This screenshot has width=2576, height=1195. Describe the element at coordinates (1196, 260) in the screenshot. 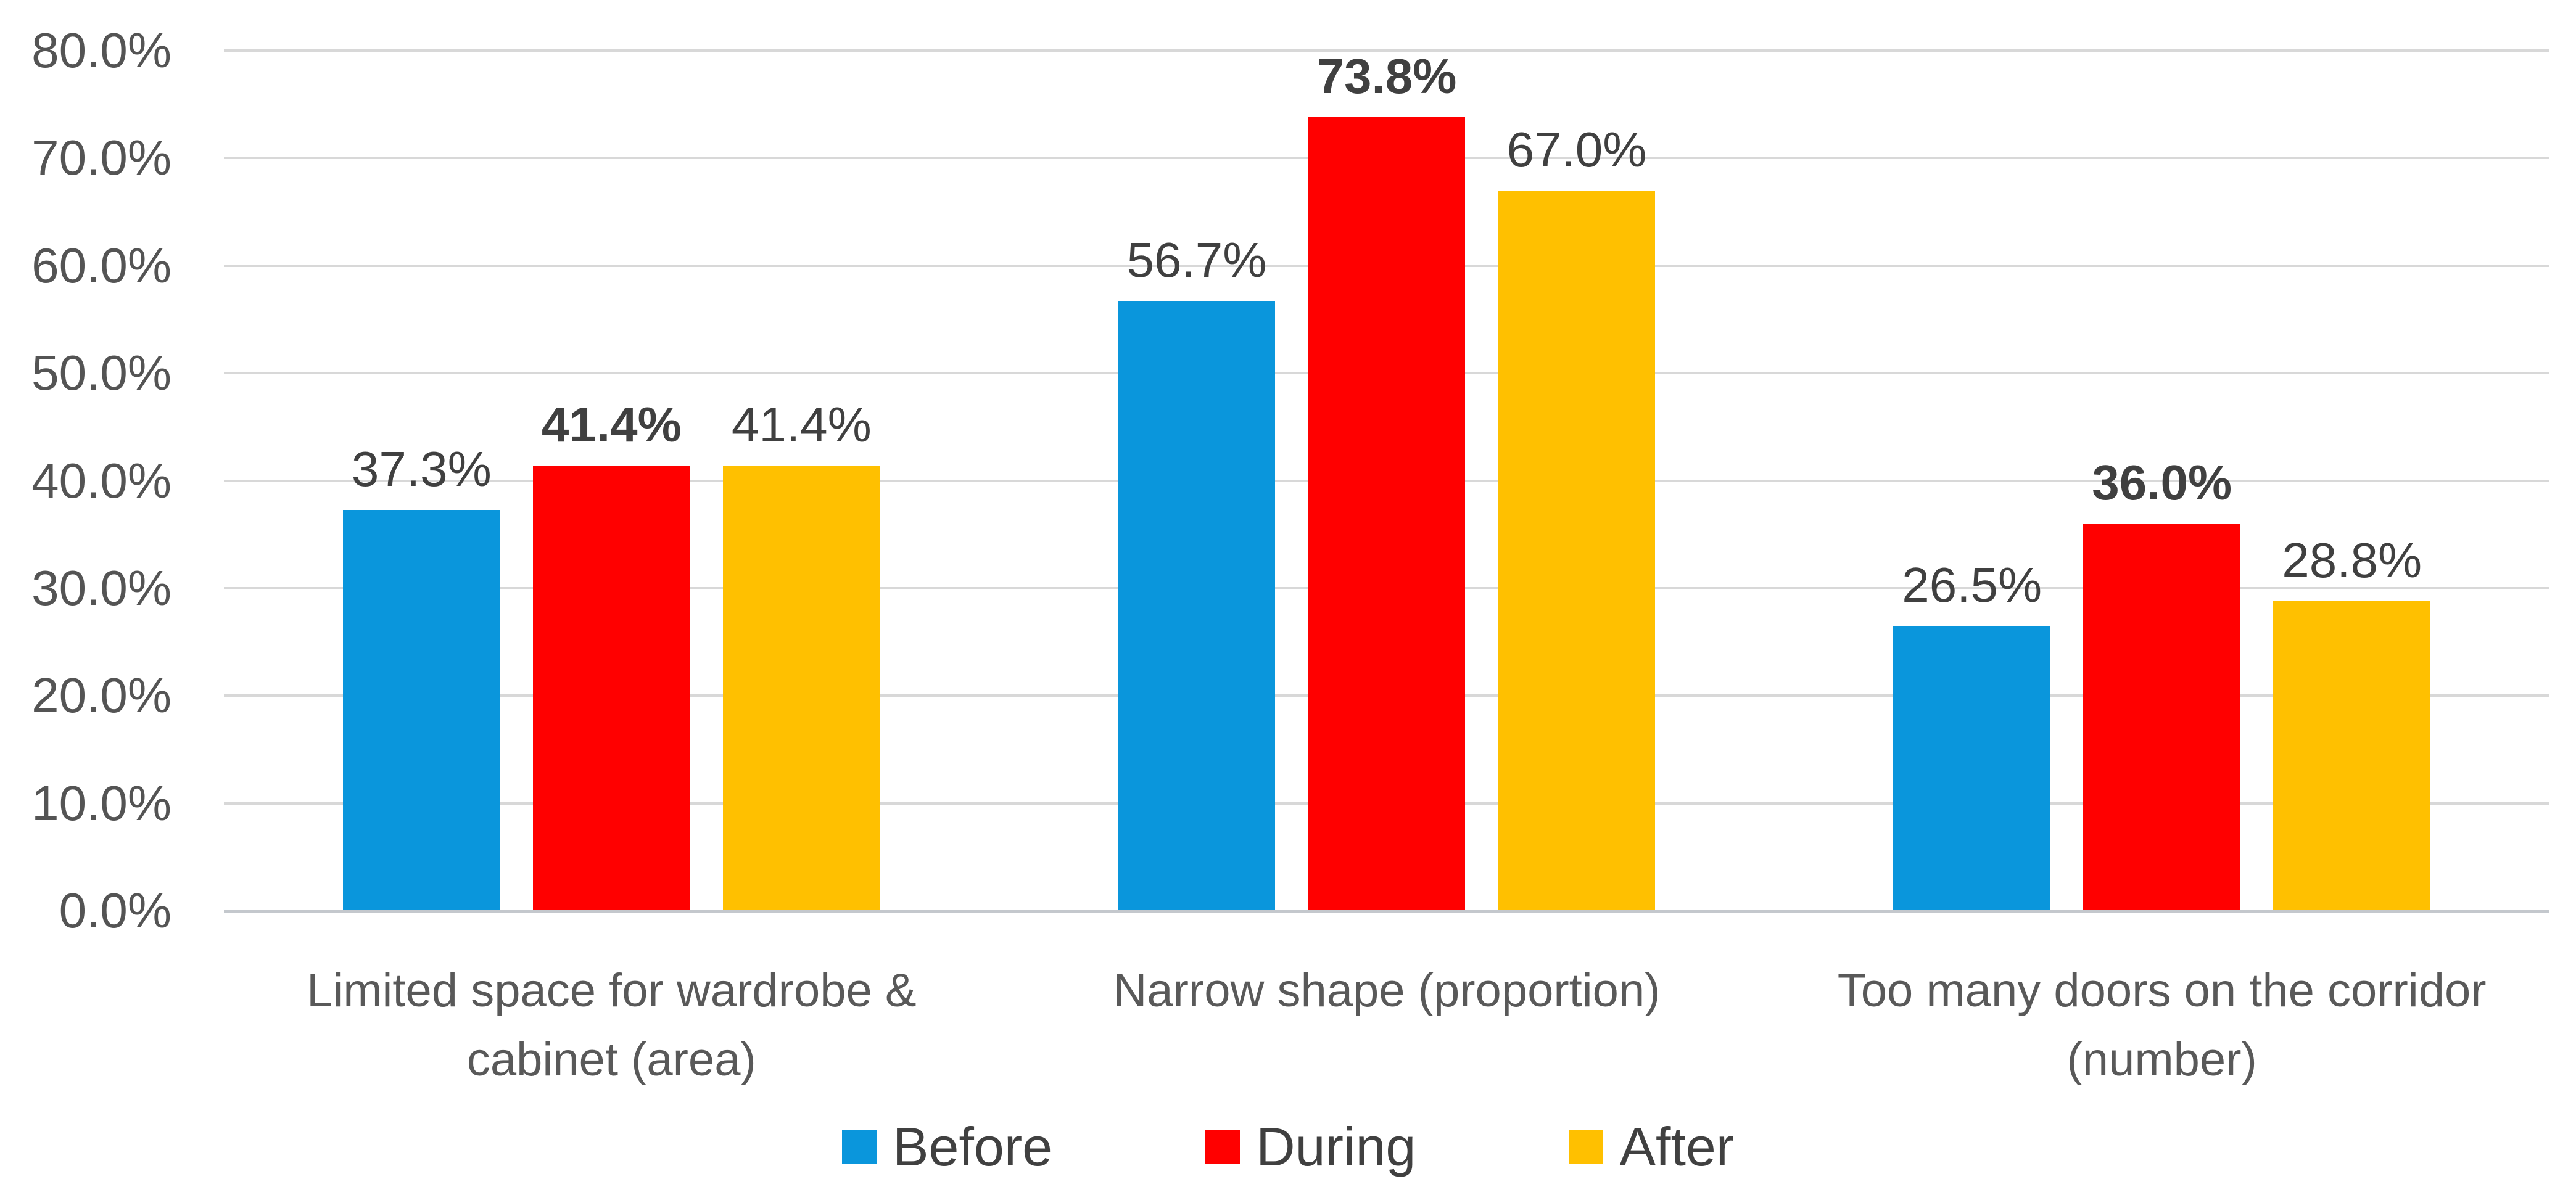

I see `data-label: 56.7%` at that location.